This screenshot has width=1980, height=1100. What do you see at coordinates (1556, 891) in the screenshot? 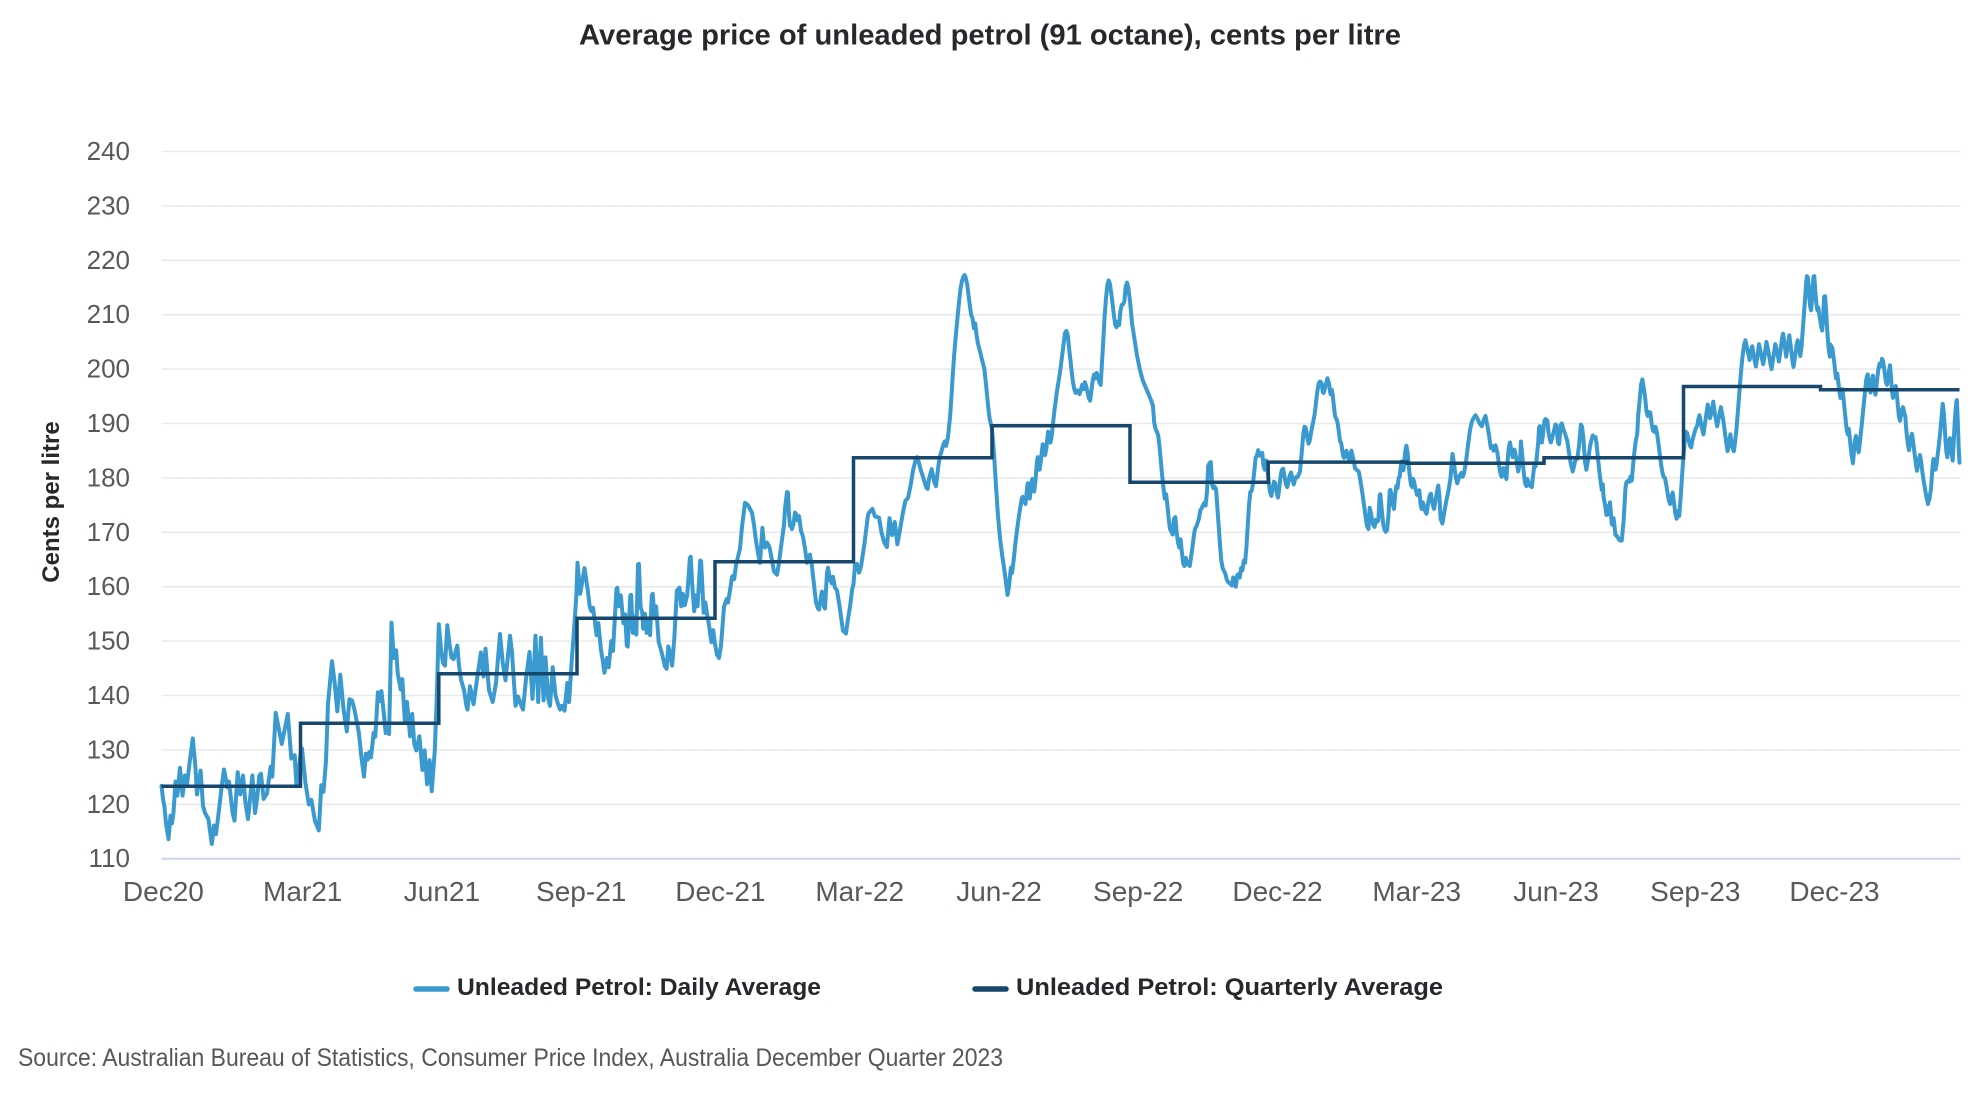
I see `svg-text: Jun-23` at bounding box center [1556, 891].